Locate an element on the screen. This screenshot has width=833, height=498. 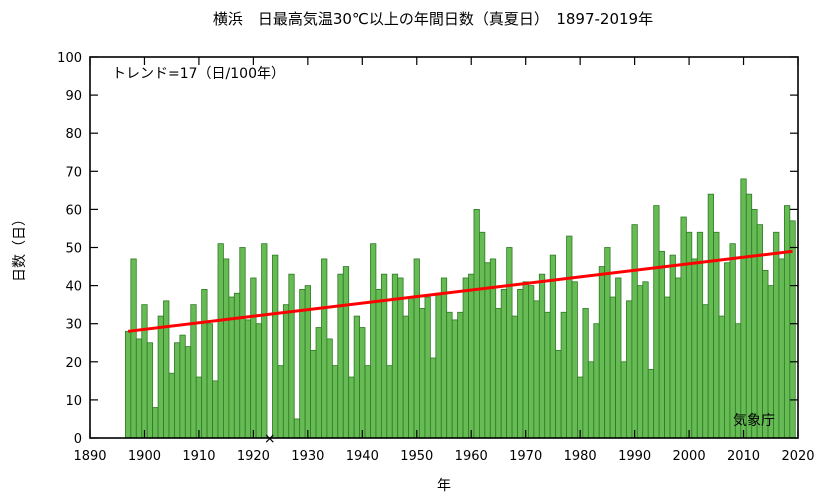
bar-1933 is located at coordinates (324, 348).